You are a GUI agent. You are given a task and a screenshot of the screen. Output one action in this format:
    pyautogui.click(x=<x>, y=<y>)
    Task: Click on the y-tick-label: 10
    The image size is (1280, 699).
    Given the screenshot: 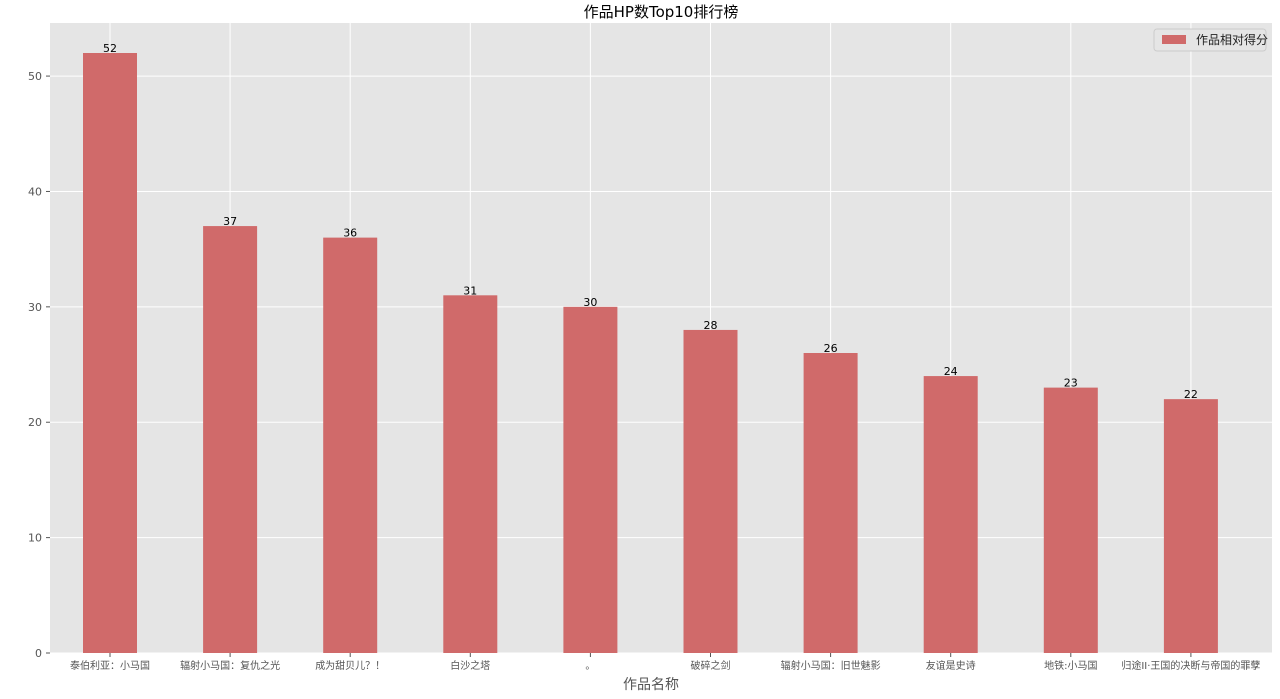 What is the action you would take?
    pyautogui.click(x=35, y=538)
    